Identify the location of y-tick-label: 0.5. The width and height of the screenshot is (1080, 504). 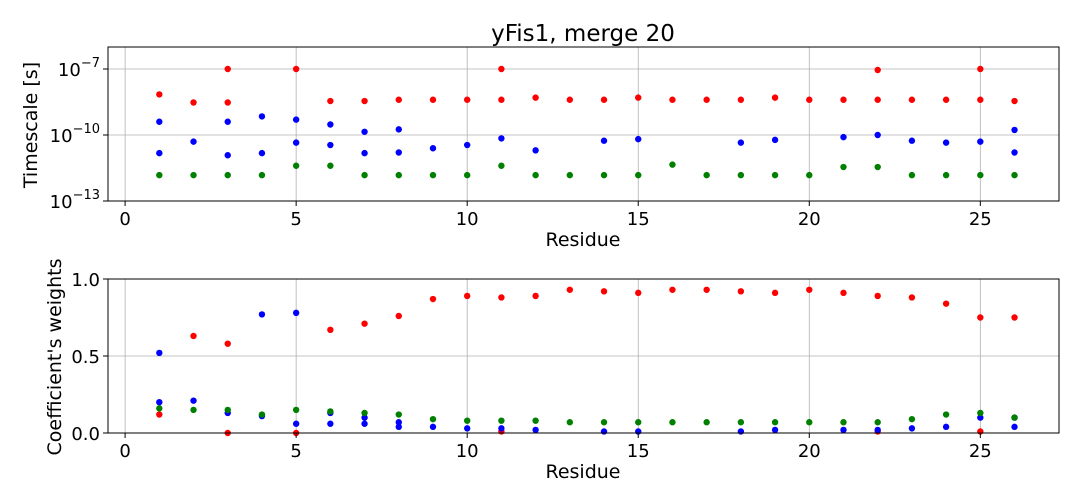
(85, 357).